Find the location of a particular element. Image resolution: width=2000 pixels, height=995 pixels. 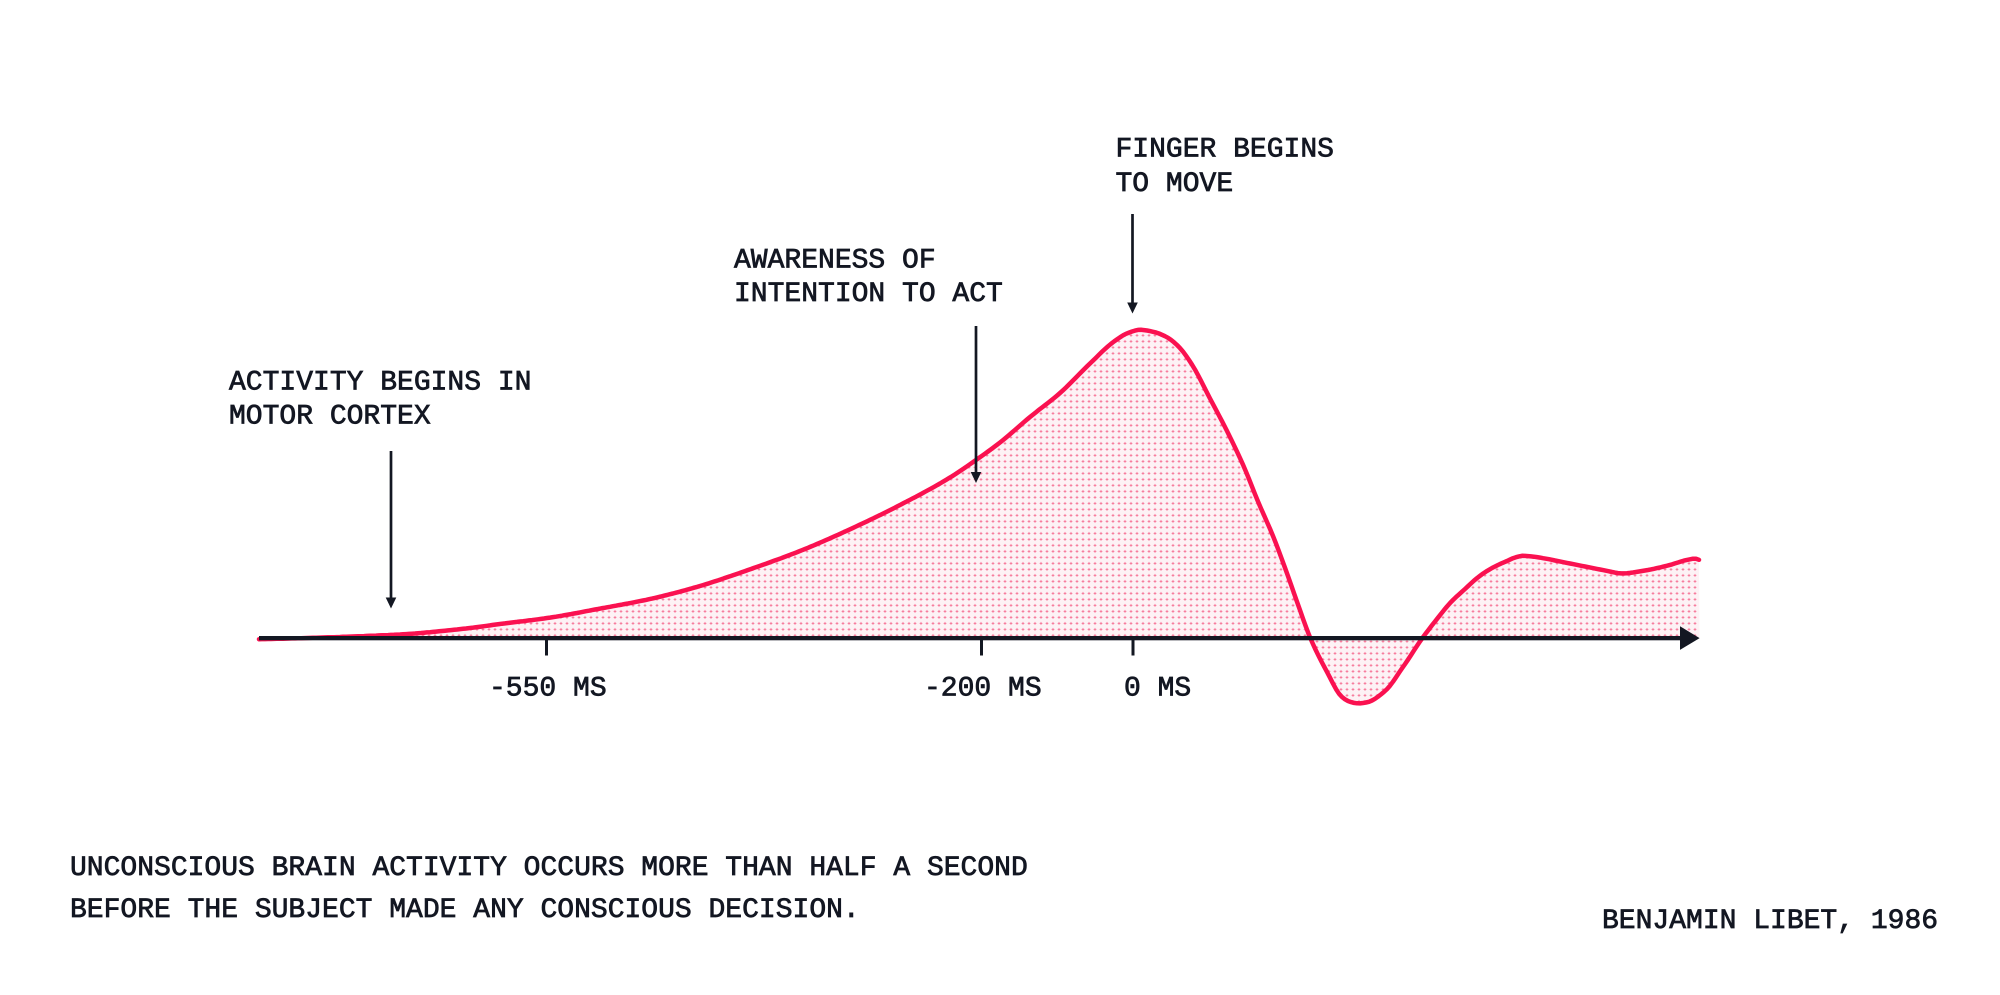

svg-text: 0 MS is located at coordinates (1157, 689).